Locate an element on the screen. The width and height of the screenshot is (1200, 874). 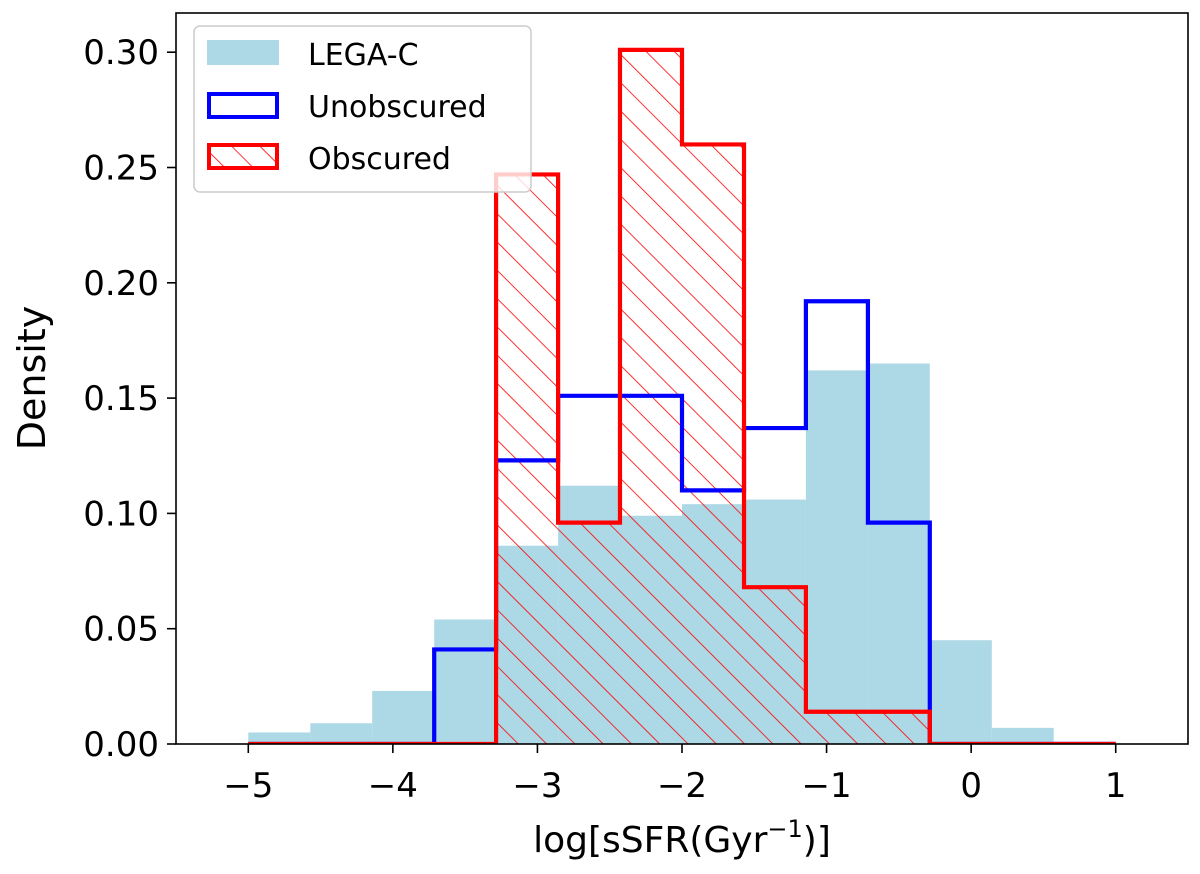
legend-swatch-lega-c is located at coordinates (243, 52).